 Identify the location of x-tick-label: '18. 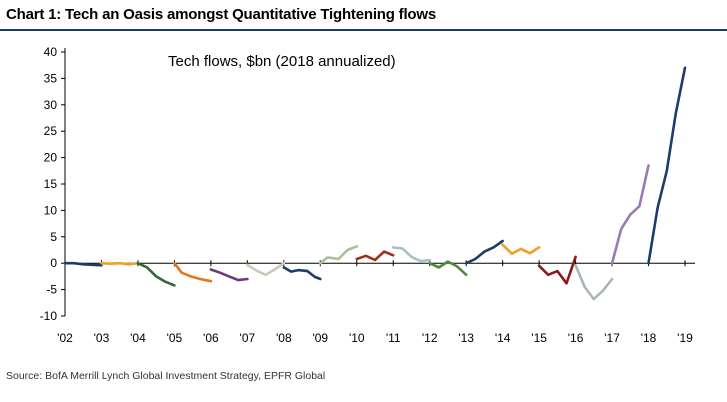
(649, 338).